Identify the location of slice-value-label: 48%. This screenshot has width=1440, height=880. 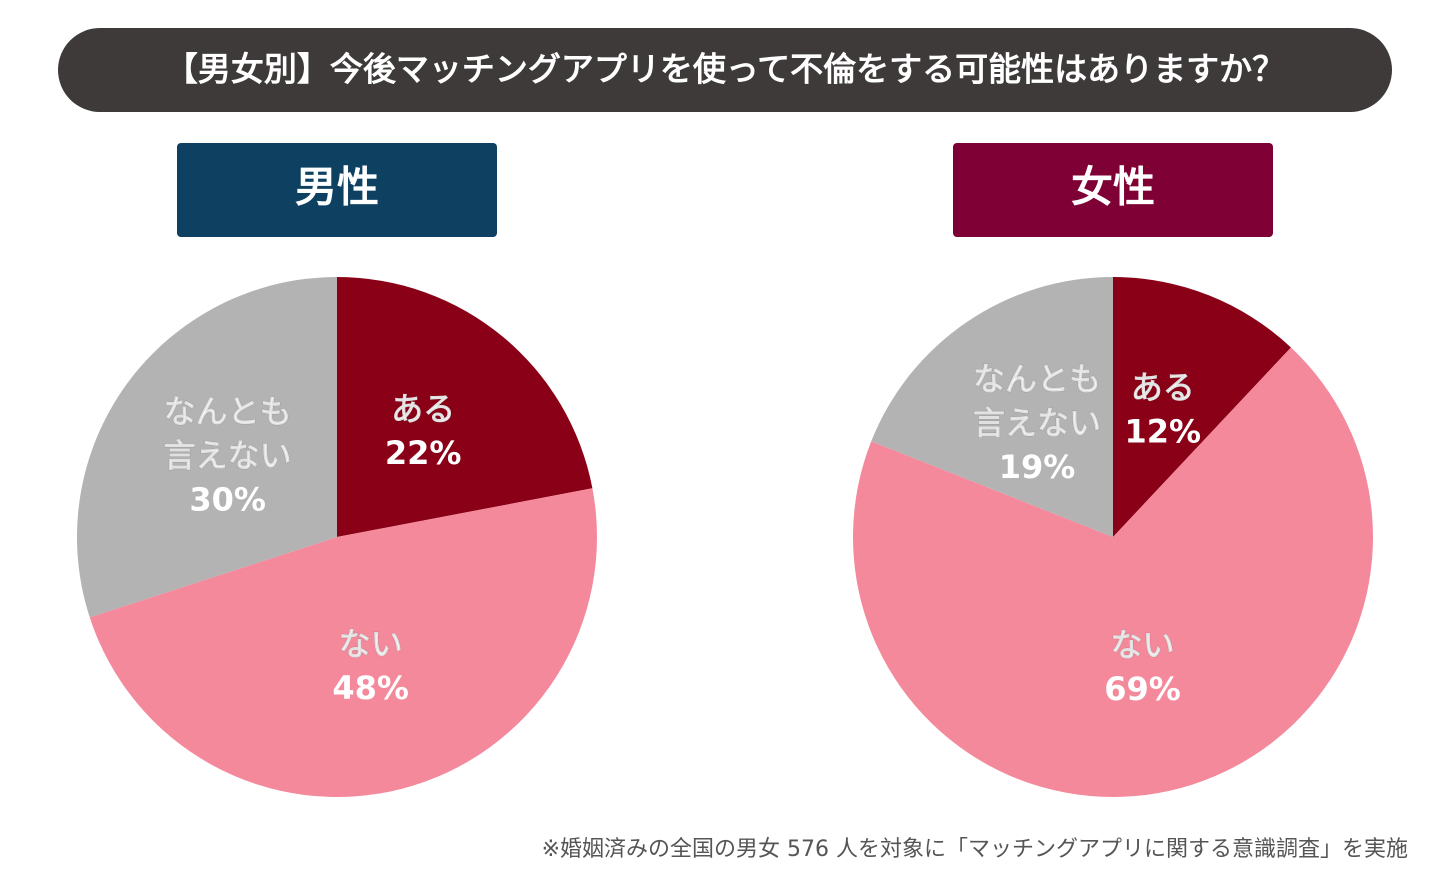
(370, 688).